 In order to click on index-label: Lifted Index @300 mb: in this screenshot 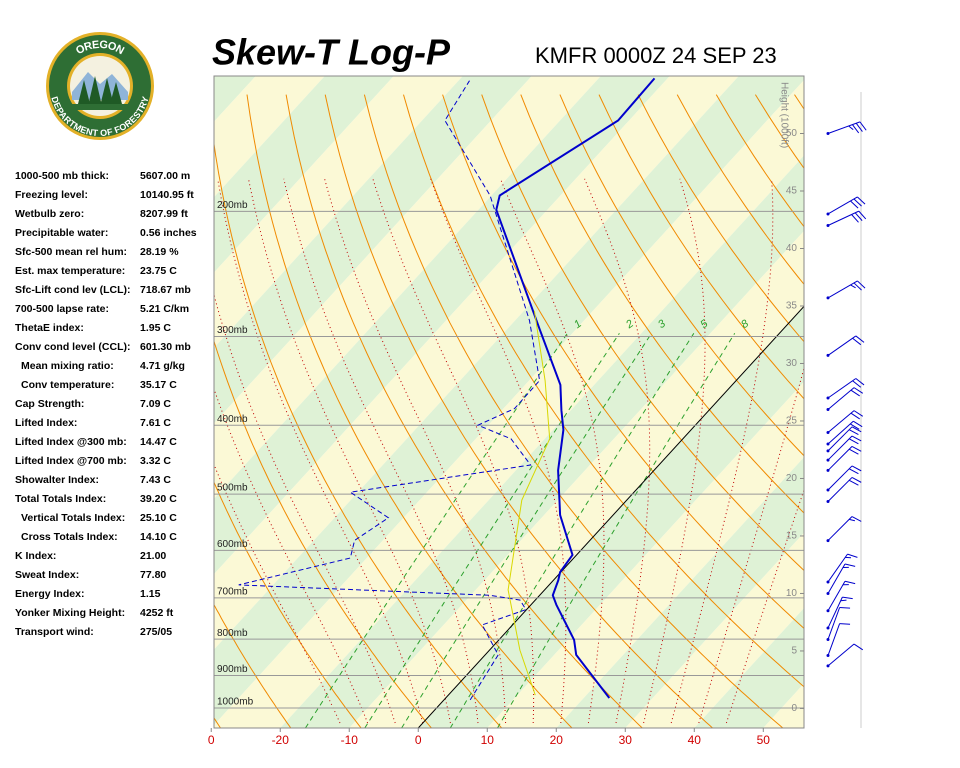, I will do `click(71, 442)`.